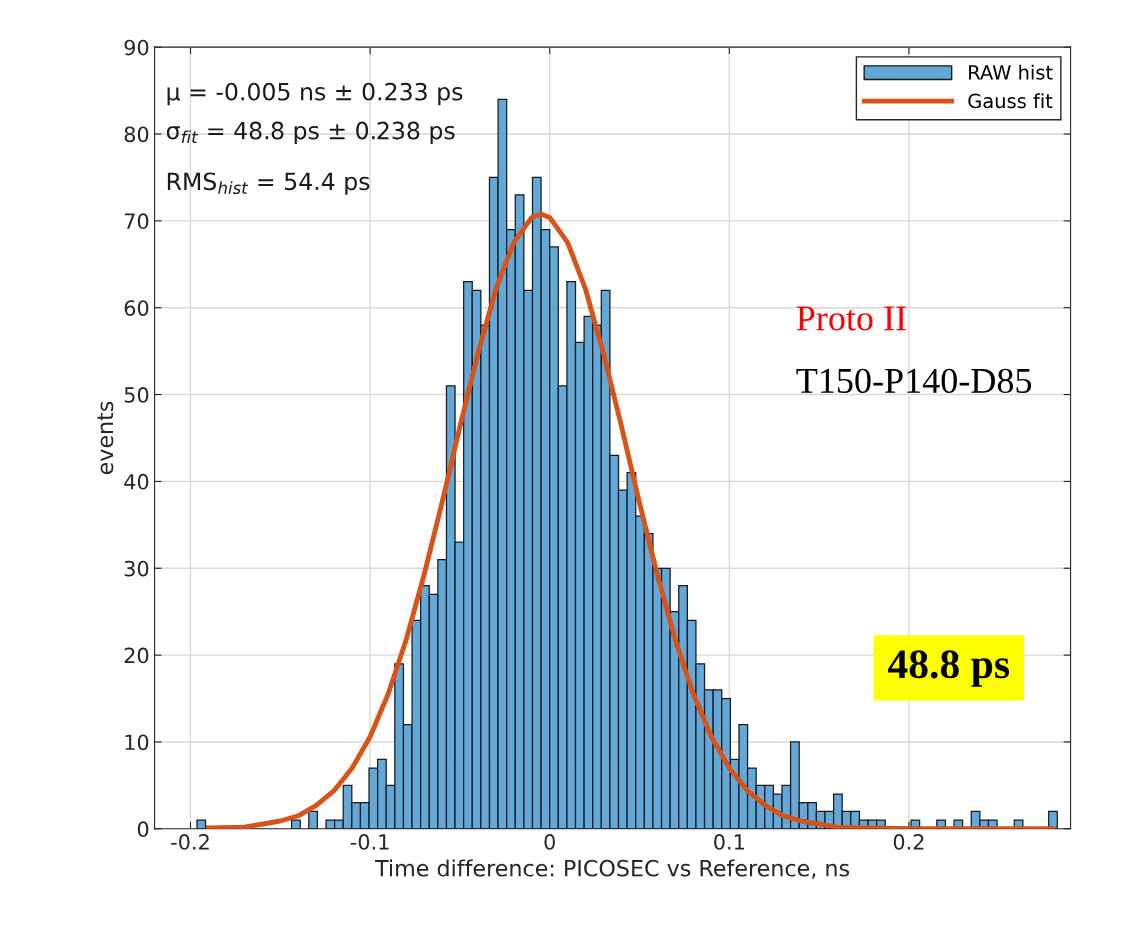 Image resolution: width=1145 pixels, height=925 pixels. Describe the element at coordinates (268, 183) in the screenshot. I see `annotation: RMS$_{hist}$ = 54.4 ps` at that location.